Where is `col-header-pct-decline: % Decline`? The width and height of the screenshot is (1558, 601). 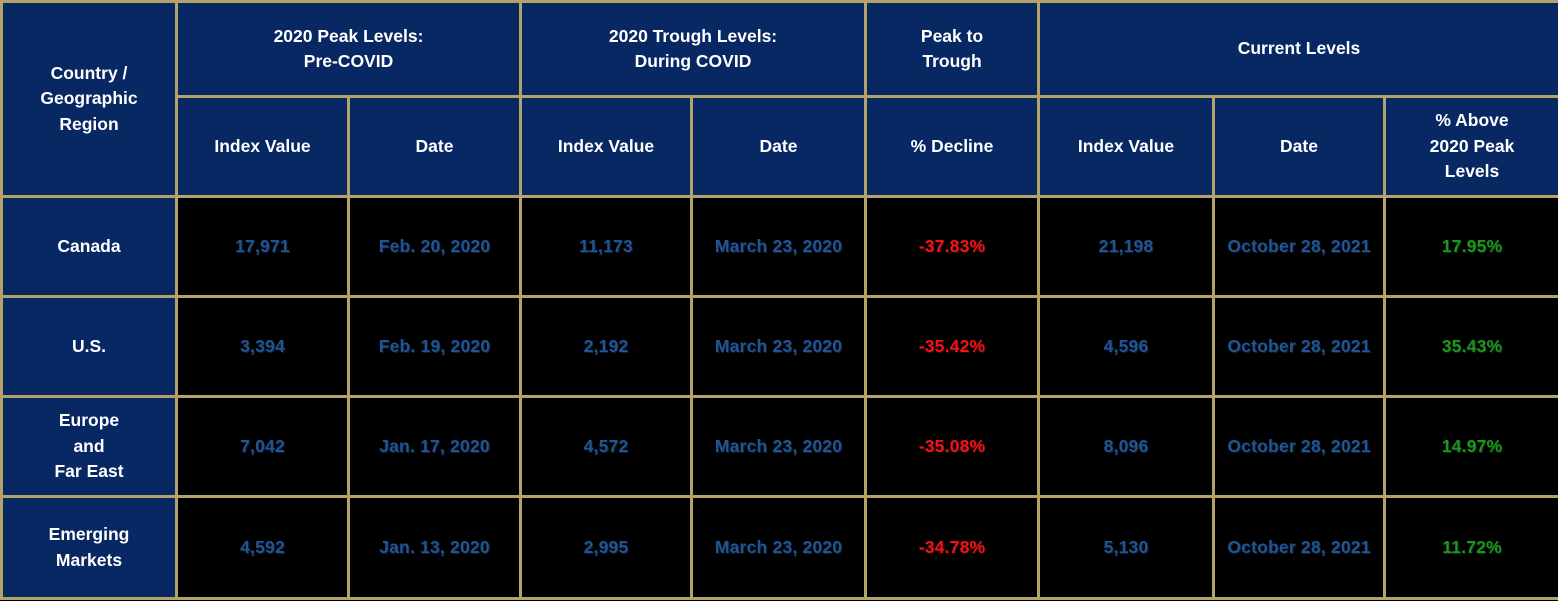
col-header-pct-decline: % Decline is located at coordinates (952, 146).